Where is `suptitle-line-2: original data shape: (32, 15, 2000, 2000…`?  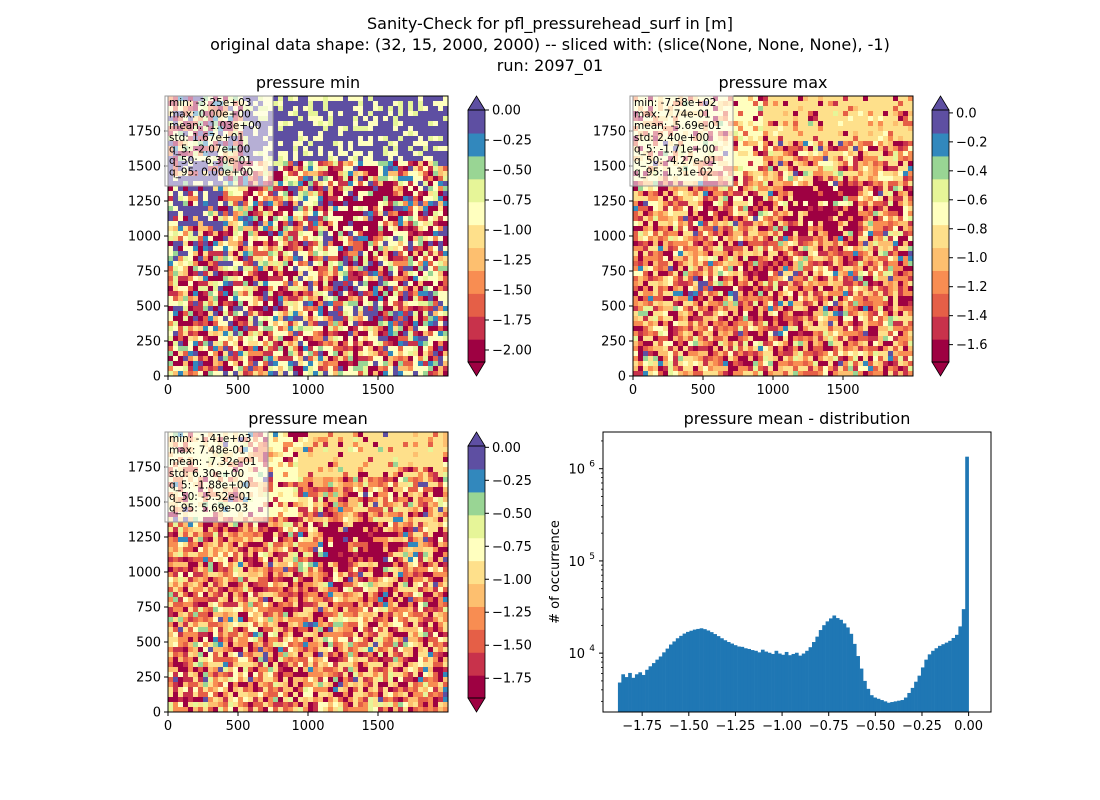
suptitle-line-2: original data shape: (32, 15, 2000, 2000… is located at coordinates (550, 44).